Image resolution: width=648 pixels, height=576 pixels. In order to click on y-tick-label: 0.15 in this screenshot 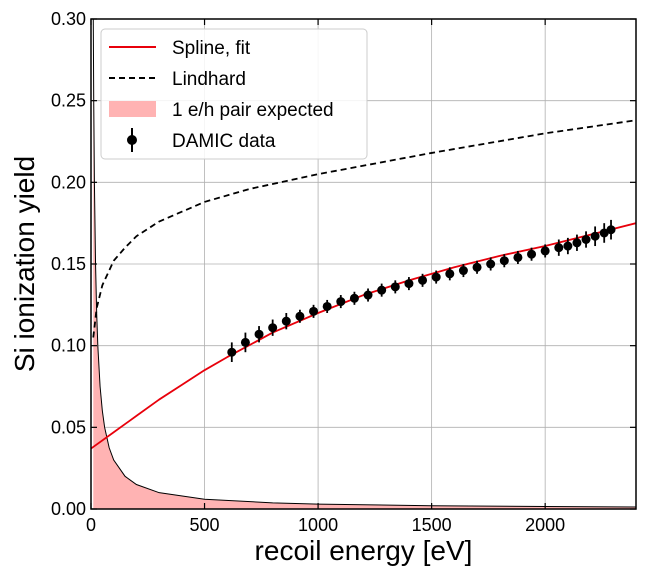, I will do `click(68, 264)`.